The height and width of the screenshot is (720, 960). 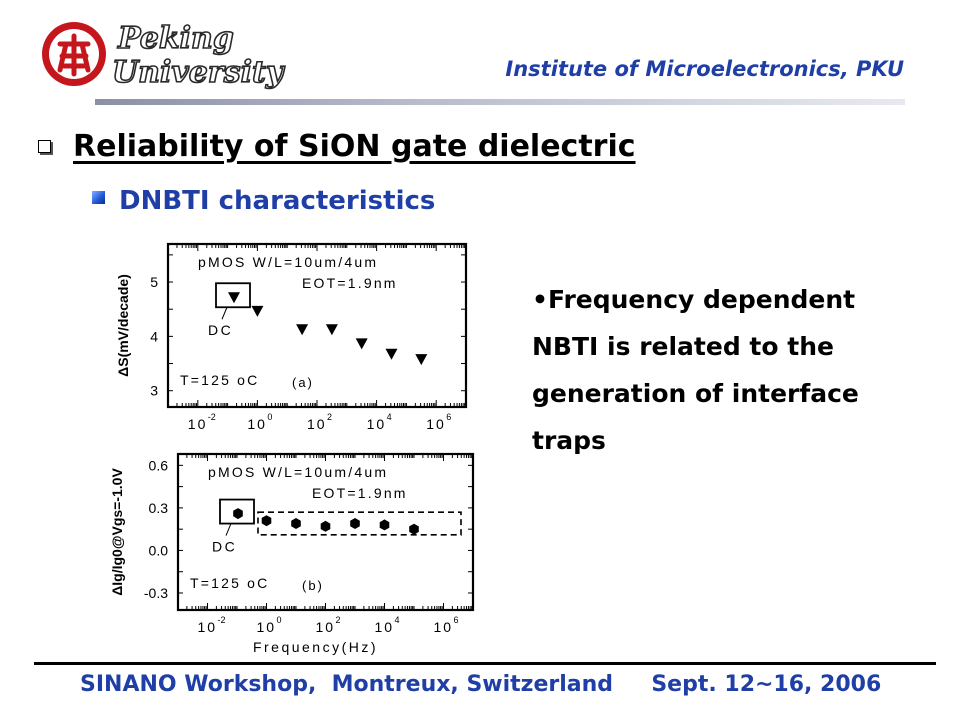 I want to click on header-divider, so click(x=500, y=102).